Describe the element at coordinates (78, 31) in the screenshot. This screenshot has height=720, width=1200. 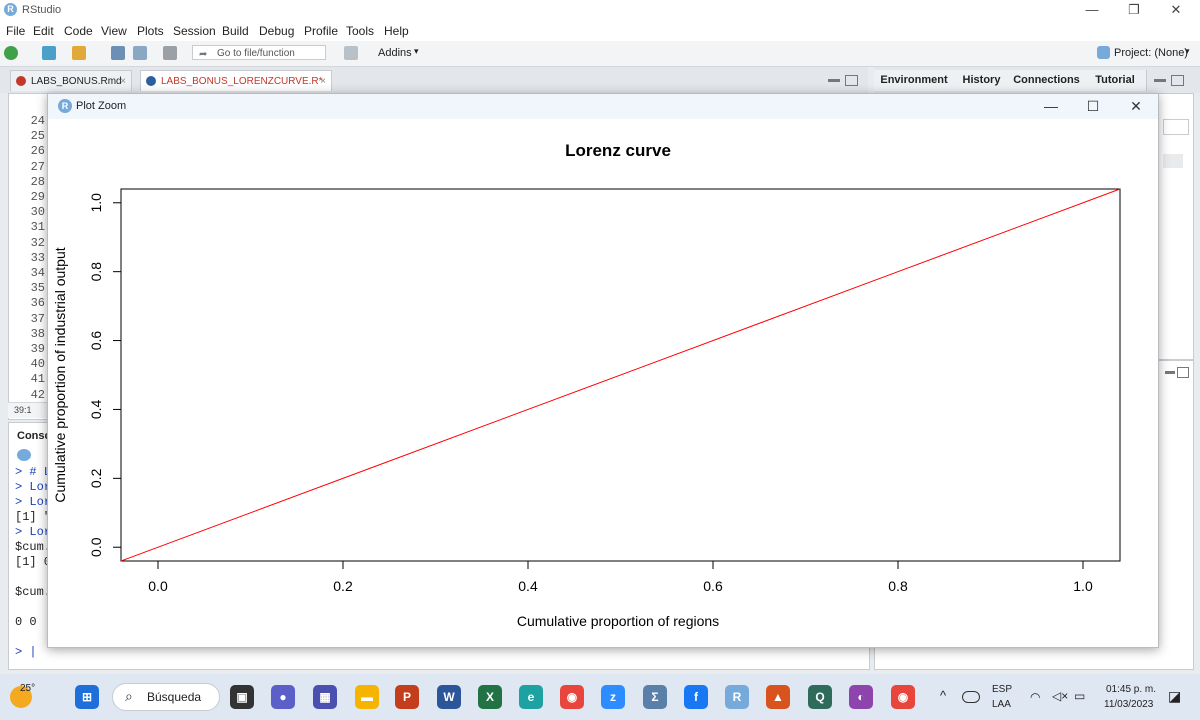
I see `menu-code: Code` at that location.